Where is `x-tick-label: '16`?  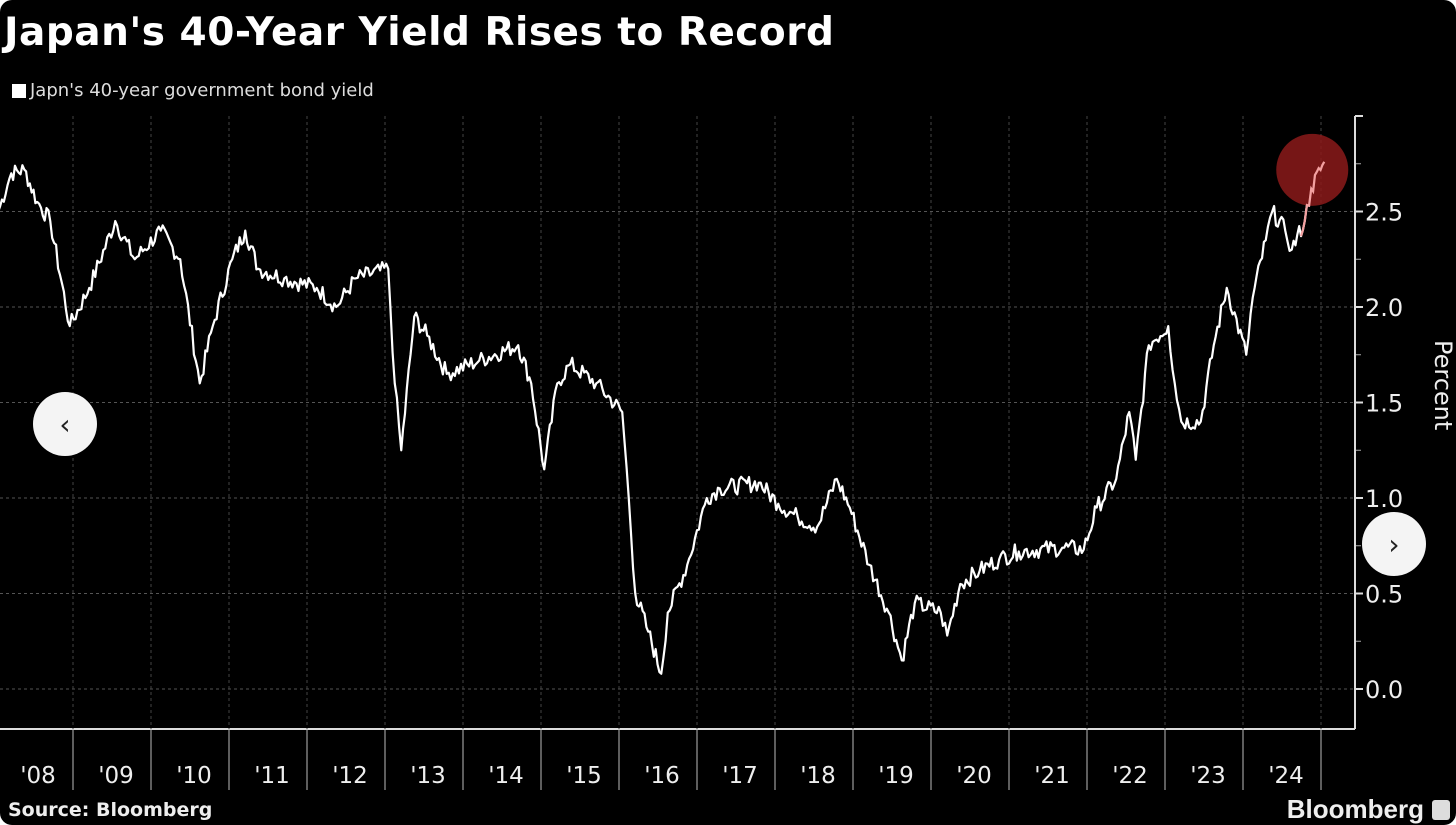
x-tick-label: '16 is located at coordinates (662, 776).